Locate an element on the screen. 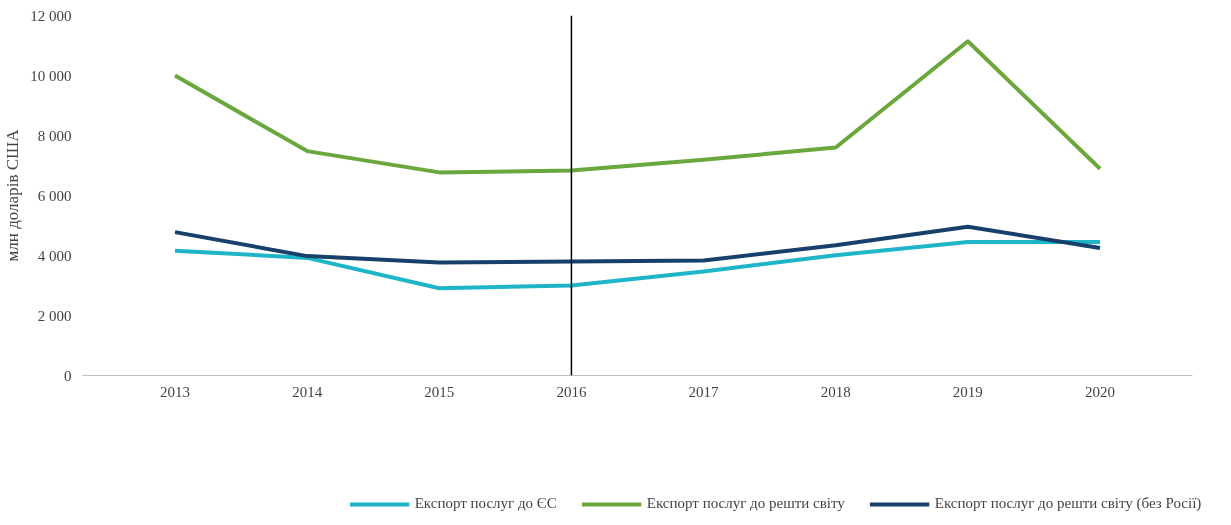  y-tick-label: 2 000 is located at coordinates (54, 315).